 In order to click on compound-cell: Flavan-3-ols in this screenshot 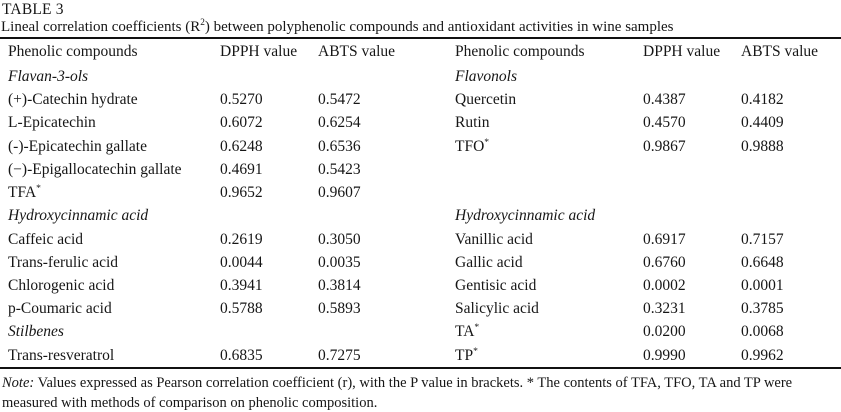, I will do `click(114, 76)`.